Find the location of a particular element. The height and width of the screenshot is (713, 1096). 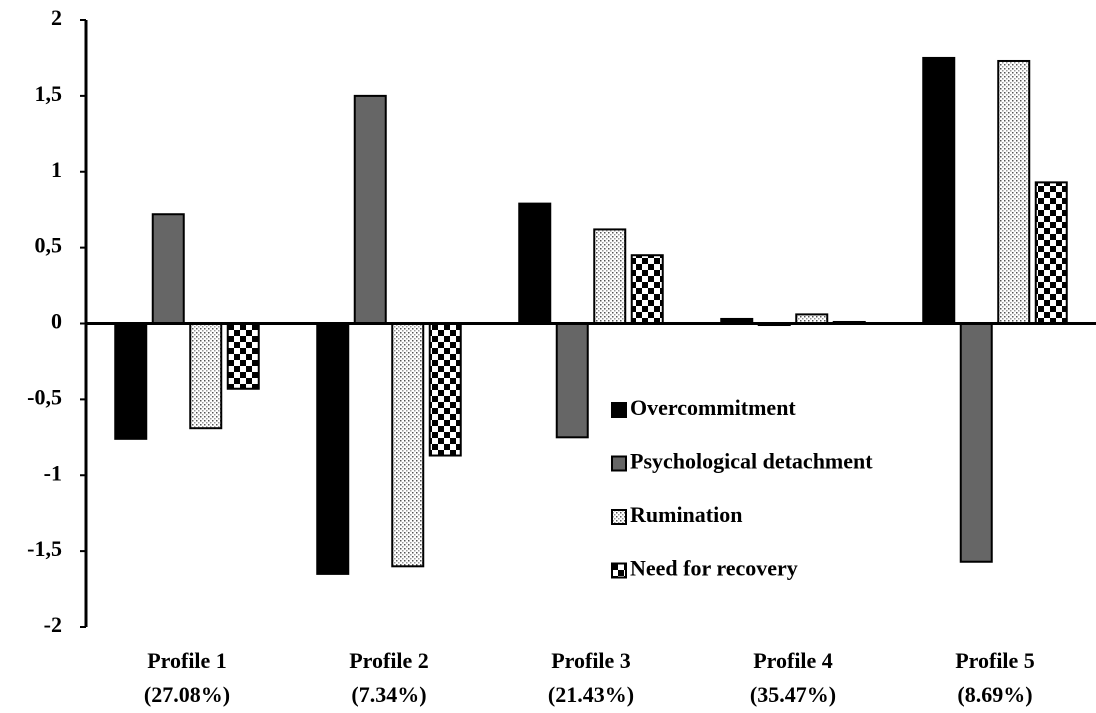

x-tick-label: (35.47%) is located at coordinates (793, 694).